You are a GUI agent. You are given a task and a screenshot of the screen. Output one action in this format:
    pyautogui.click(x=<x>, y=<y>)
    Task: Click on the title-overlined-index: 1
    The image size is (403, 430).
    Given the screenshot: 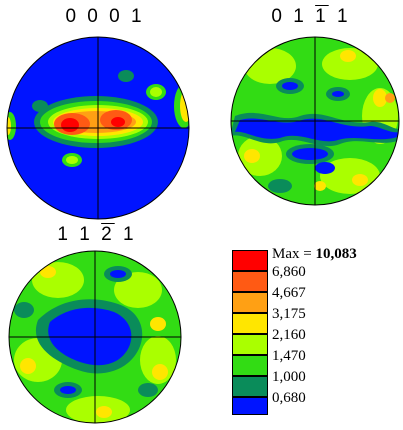 What is the action you would take?
    pyautogui.click(x=322, y=16)
    